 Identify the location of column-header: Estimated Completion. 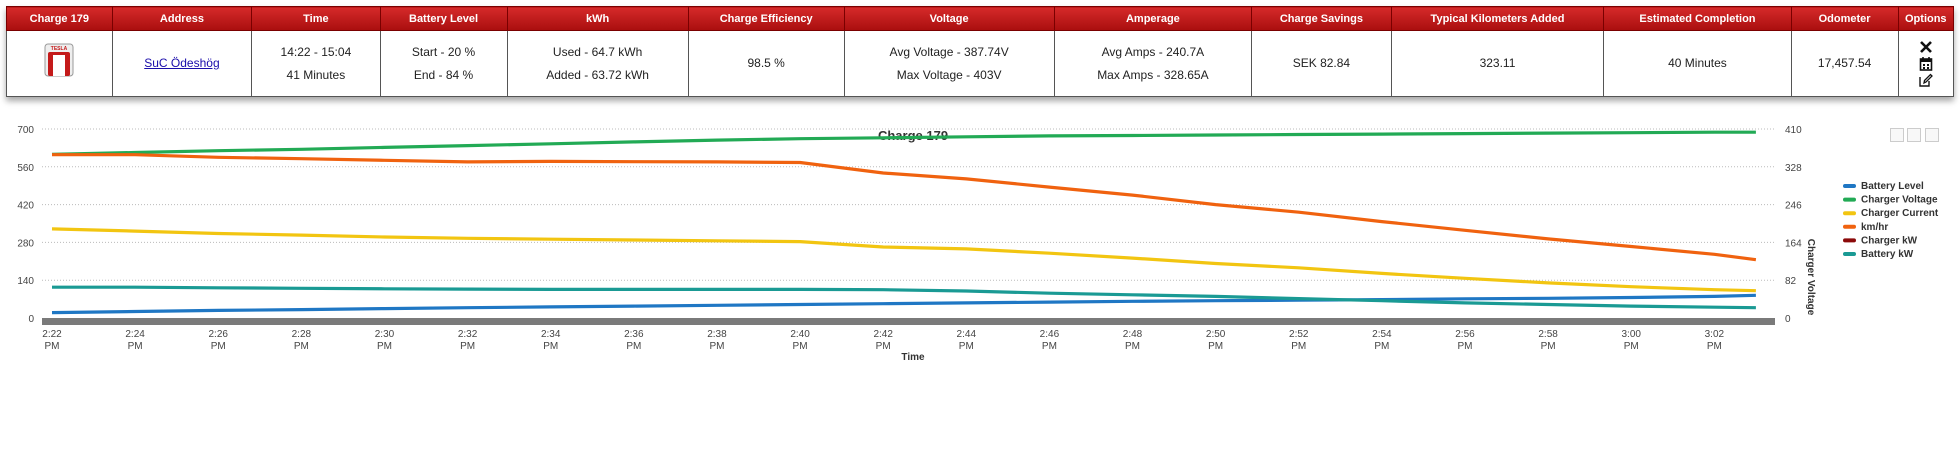
(1697, 18).